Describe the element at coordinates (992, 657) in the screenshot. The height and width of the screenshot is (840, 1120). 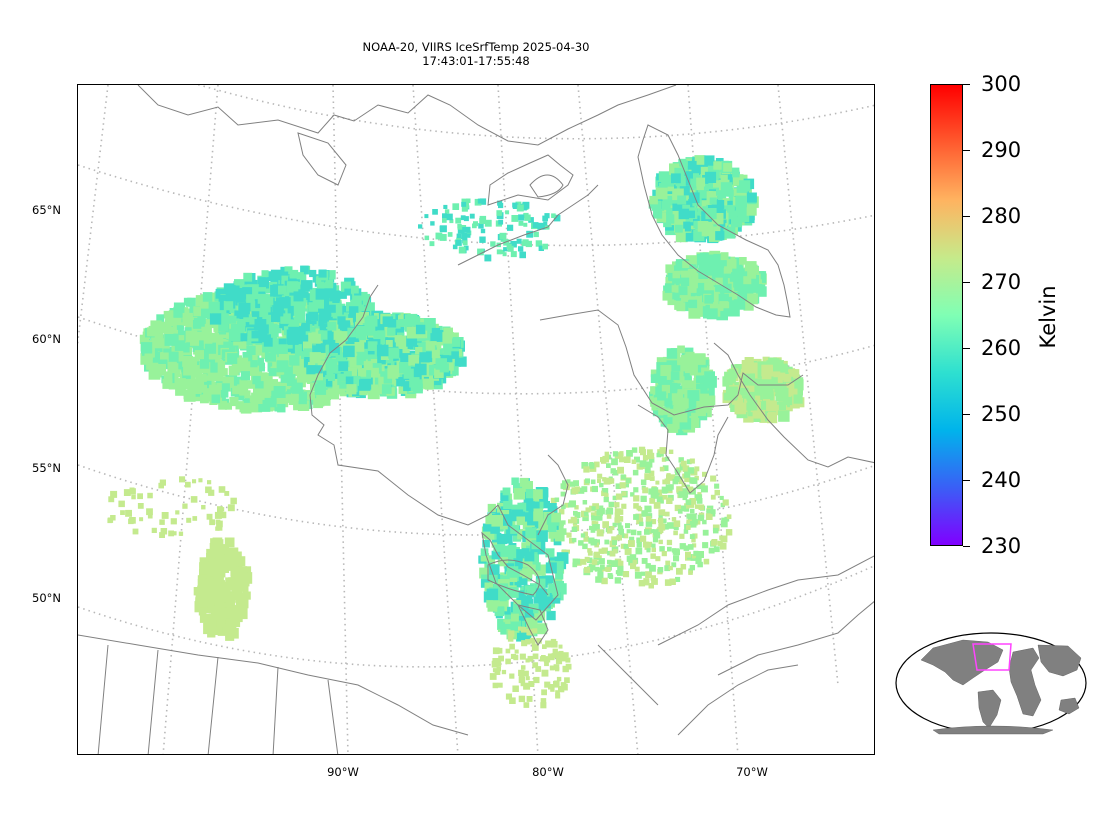
I see `inset-highlight-box` at that location.